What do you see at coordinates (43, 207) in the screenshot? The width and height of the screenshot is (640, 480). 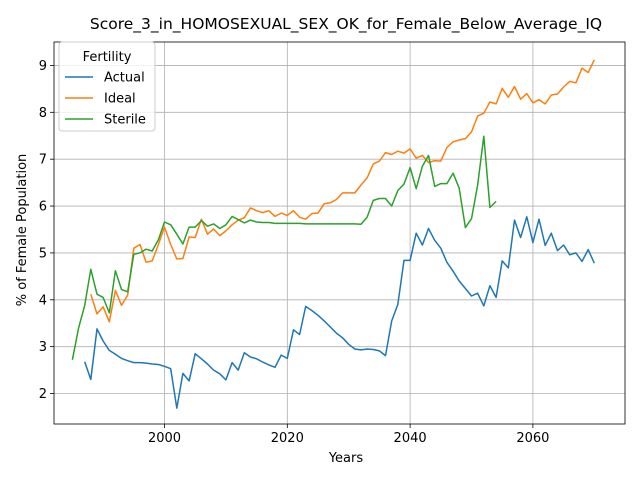 I see `y-tick-label: 6` at bounding box center [43, 207].